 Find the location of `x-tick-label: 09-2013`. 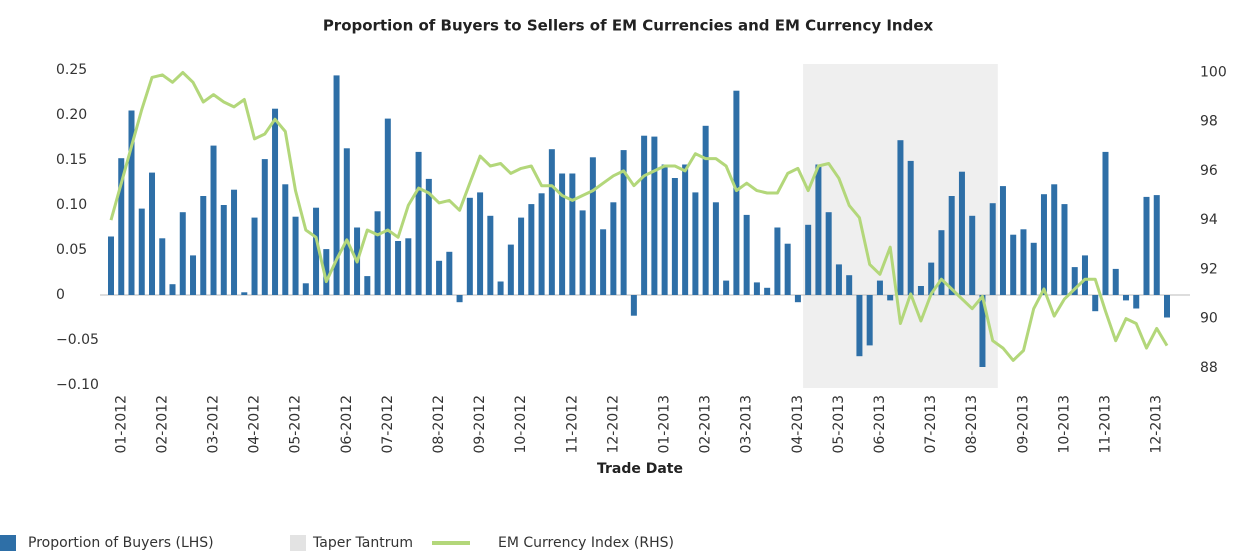

x-tick-label: 09-2013 is located at coordinates (1023, 424).